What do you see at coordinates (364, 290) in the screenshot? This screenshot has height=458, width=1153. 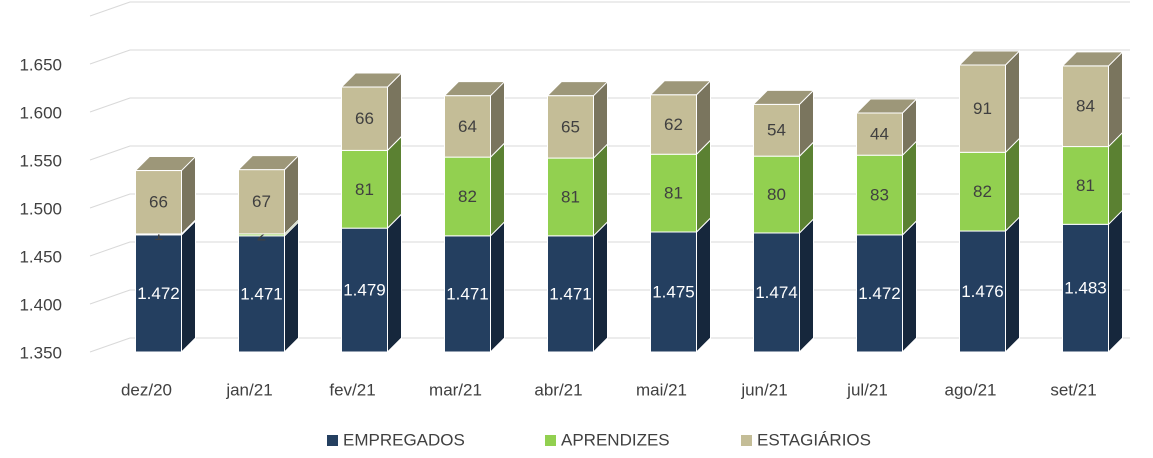 I see `data-label: 1.479` at bounding box center [364, 290].